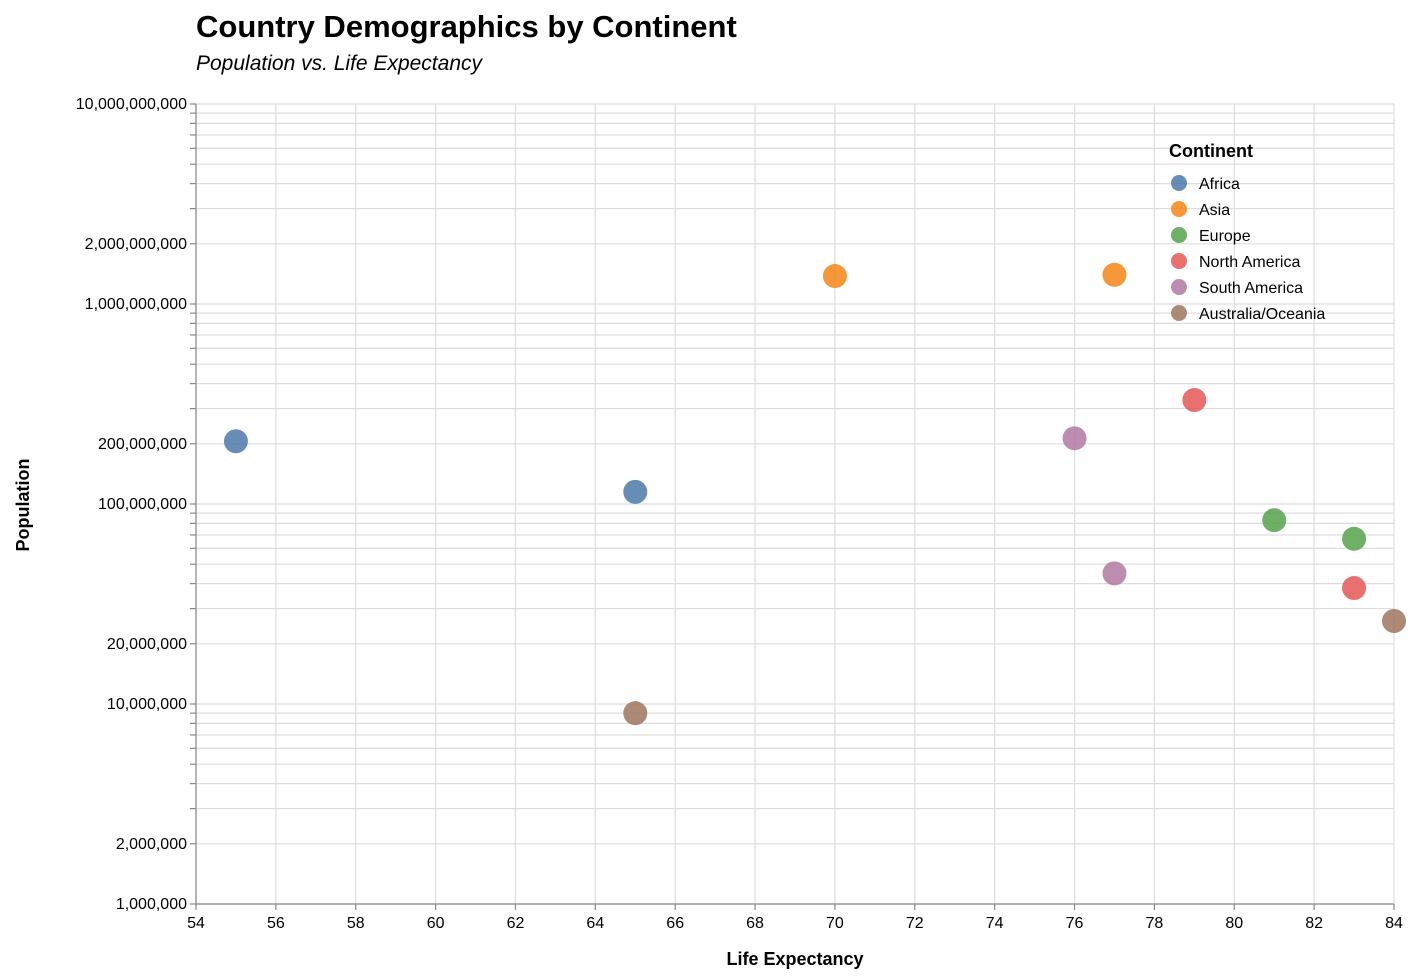  Describe the element at coordinates (915, 923) in the screenshot. I see `x-tick-label: 72` at that location.